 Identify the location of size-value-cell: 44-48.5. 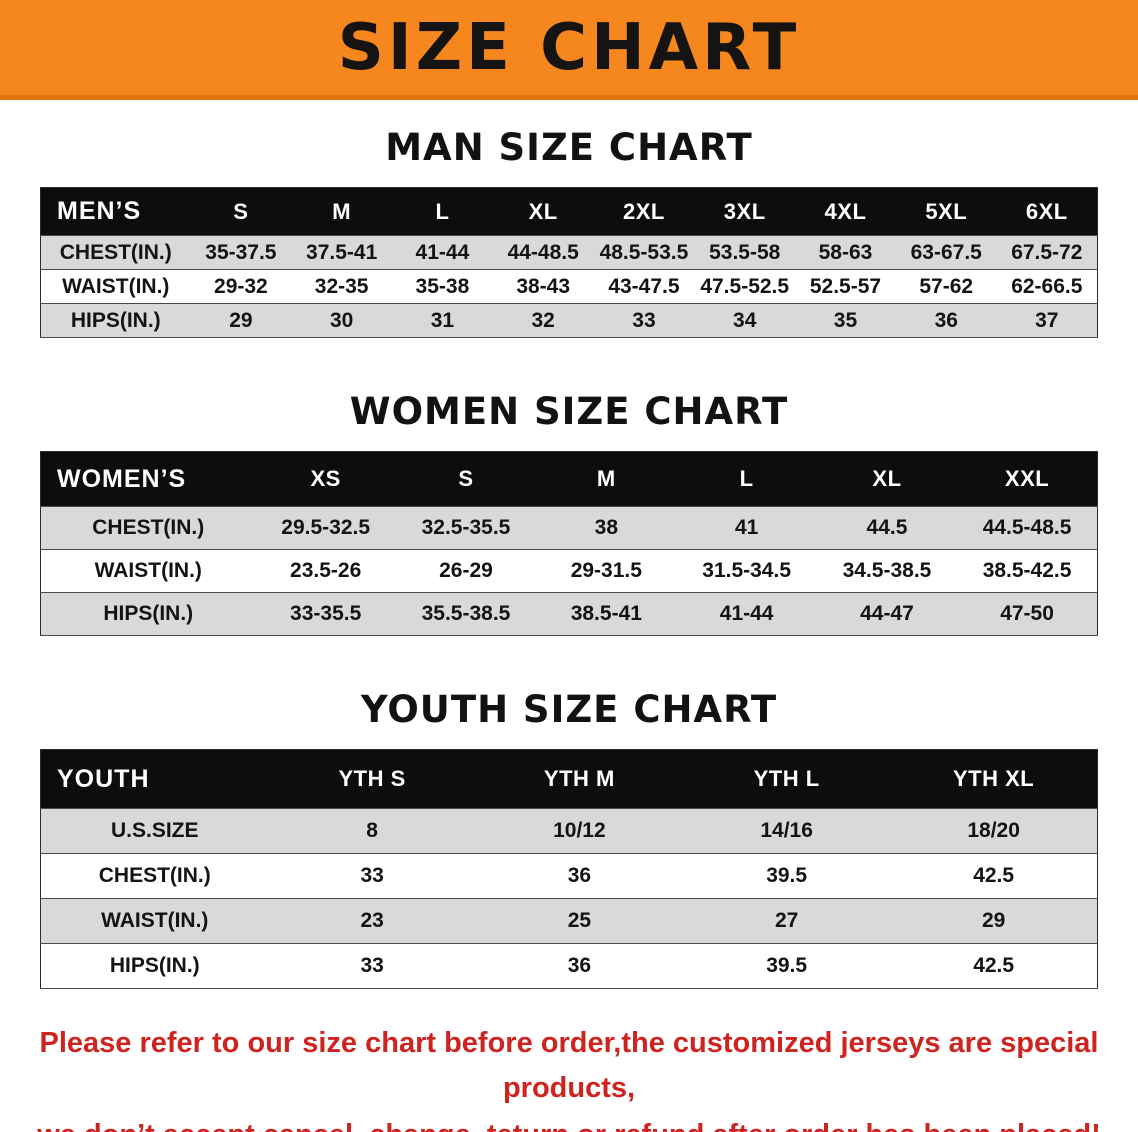
(543, 252).